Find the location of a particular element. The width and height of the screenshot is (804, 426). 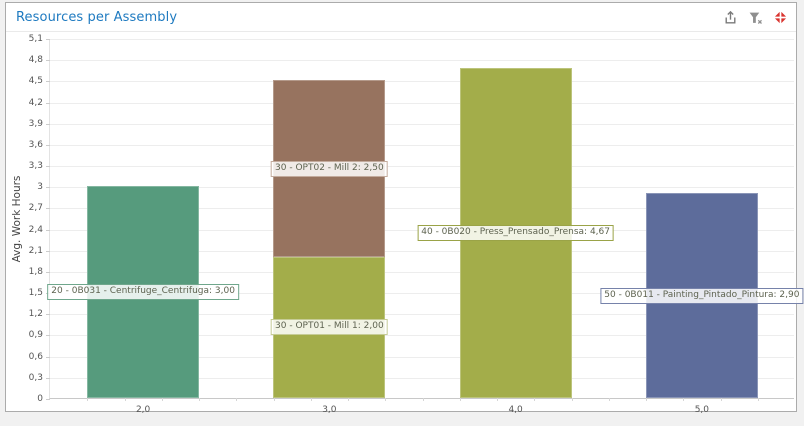

collapse-icon is located at coordinates (780, 17).